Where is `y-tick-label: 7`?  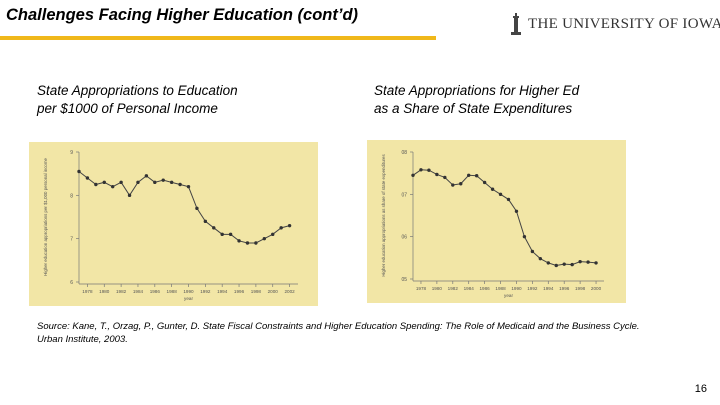 y-tick-label: 7 is located at coordinates (71, 240).